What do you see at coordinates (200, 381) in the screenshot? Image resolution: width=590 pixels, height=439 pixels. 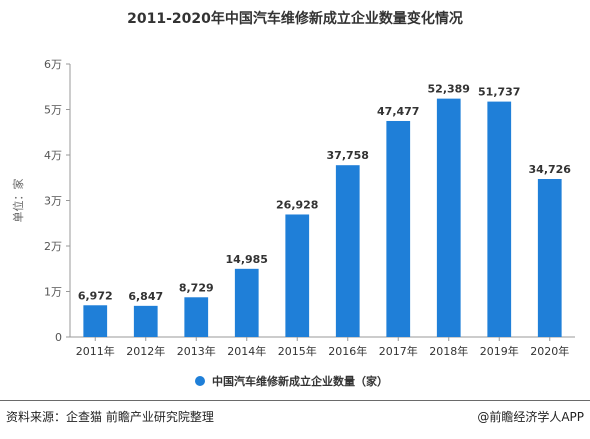 I see `legend-marker` at bounding box center [200, 381].